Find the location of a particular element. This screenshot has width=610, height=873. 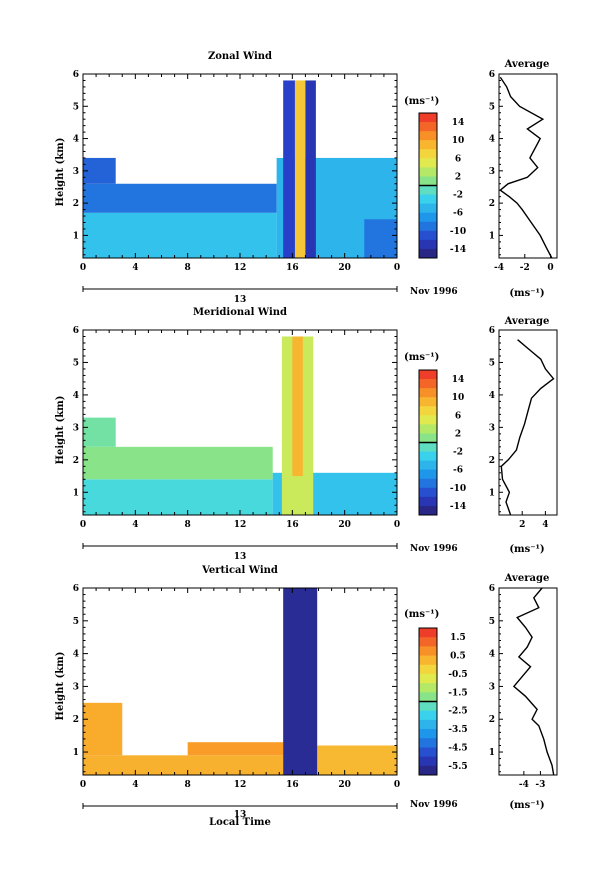

vertical-day-label: 13 is located at coordinates (240, 815).